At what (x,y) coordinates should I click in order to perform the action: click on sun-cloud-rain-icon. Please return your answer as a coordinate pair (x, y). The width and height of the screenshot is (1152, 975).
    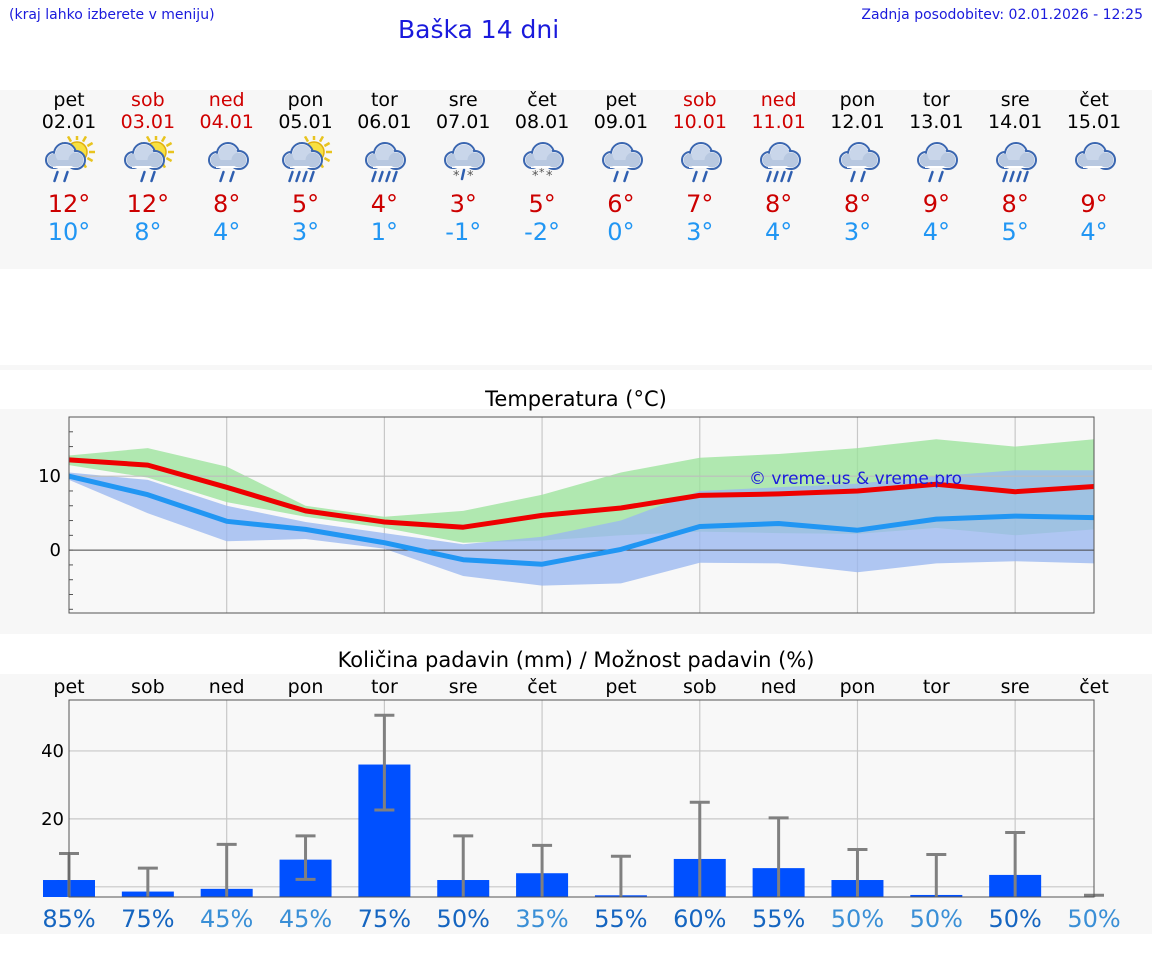
    Looking at the image, I should click on (70, 159).